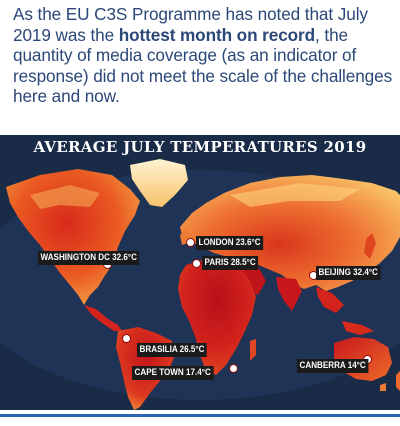 This screenshot has height=426, width=400. What do you see at coordinates (217, 34) in the screenshot?
I see `intro-highlight: hottest month on record` at bounding box center [217, 34].